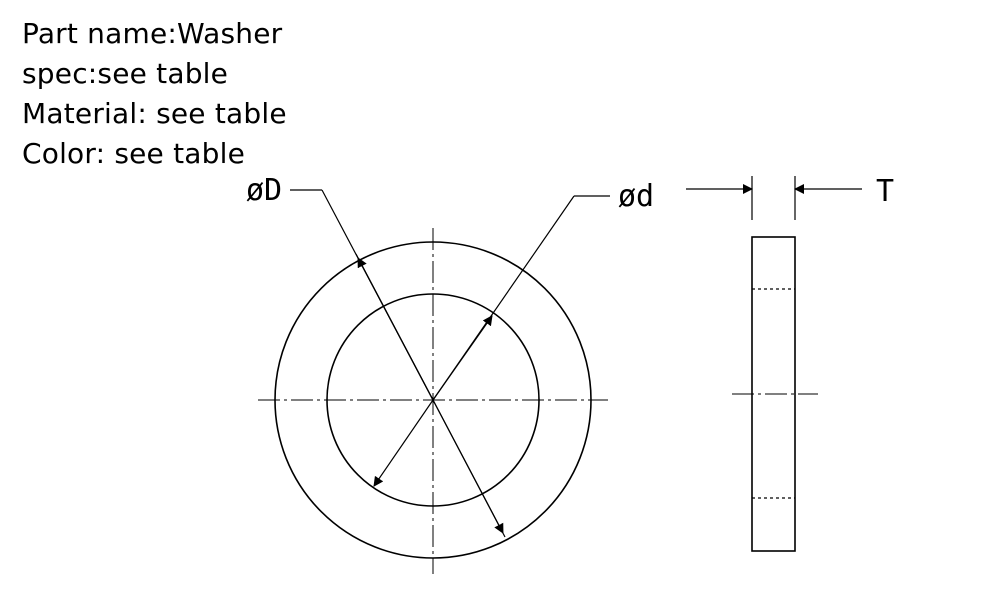  What do you see at coordinates (773, 393) in the screenshot?
I see `side-view-hidden-lines` at bounding box center [773, 393].